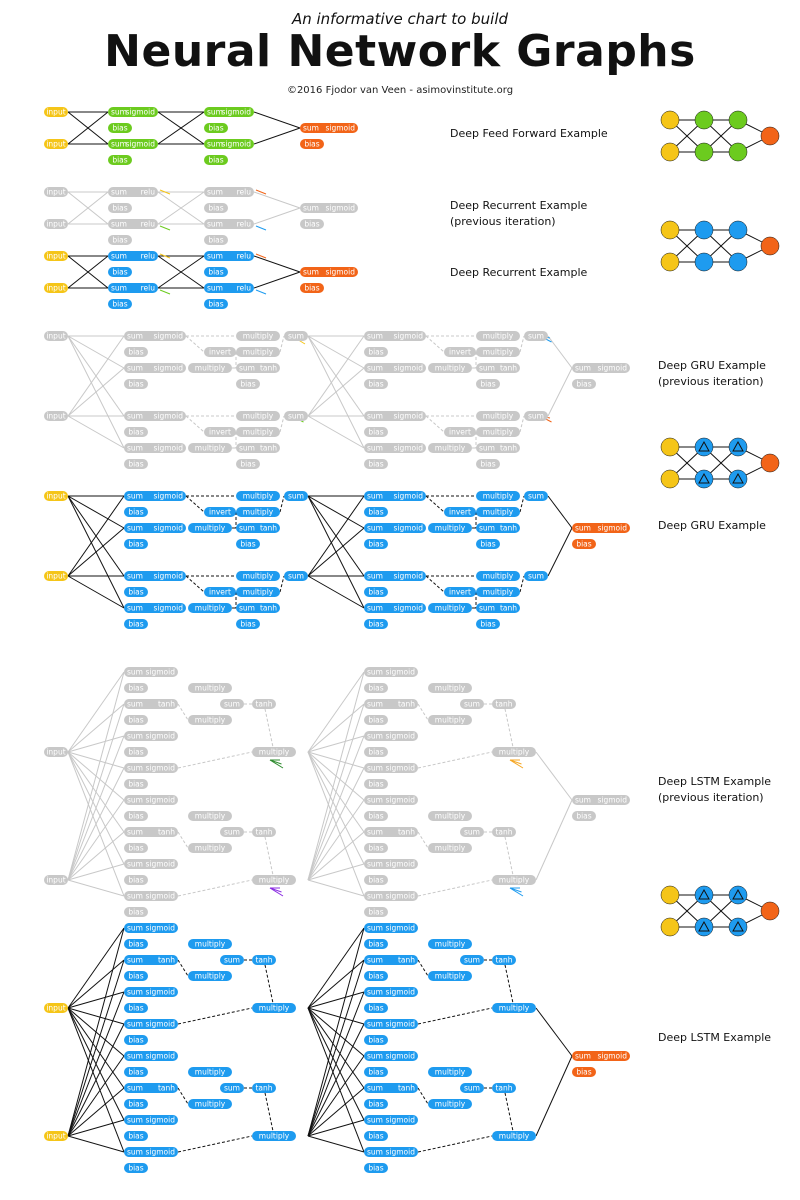  I want to click on output-node: sum sigmoid, so click(601, 800).